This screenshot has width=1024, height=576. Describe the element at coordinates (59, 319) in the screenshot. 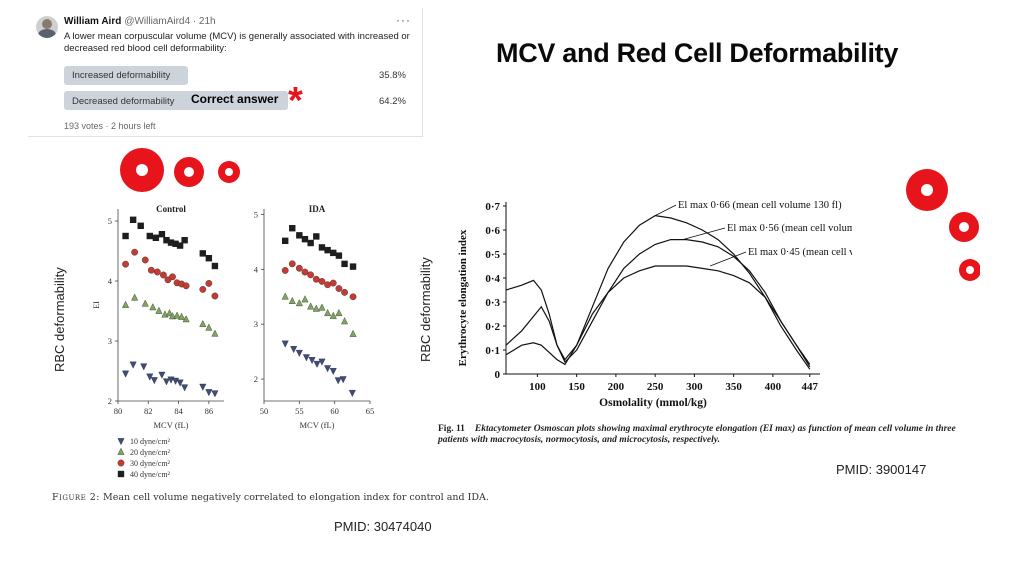

I see `rbc-deformability-label-left: RBC deformability` at that location.